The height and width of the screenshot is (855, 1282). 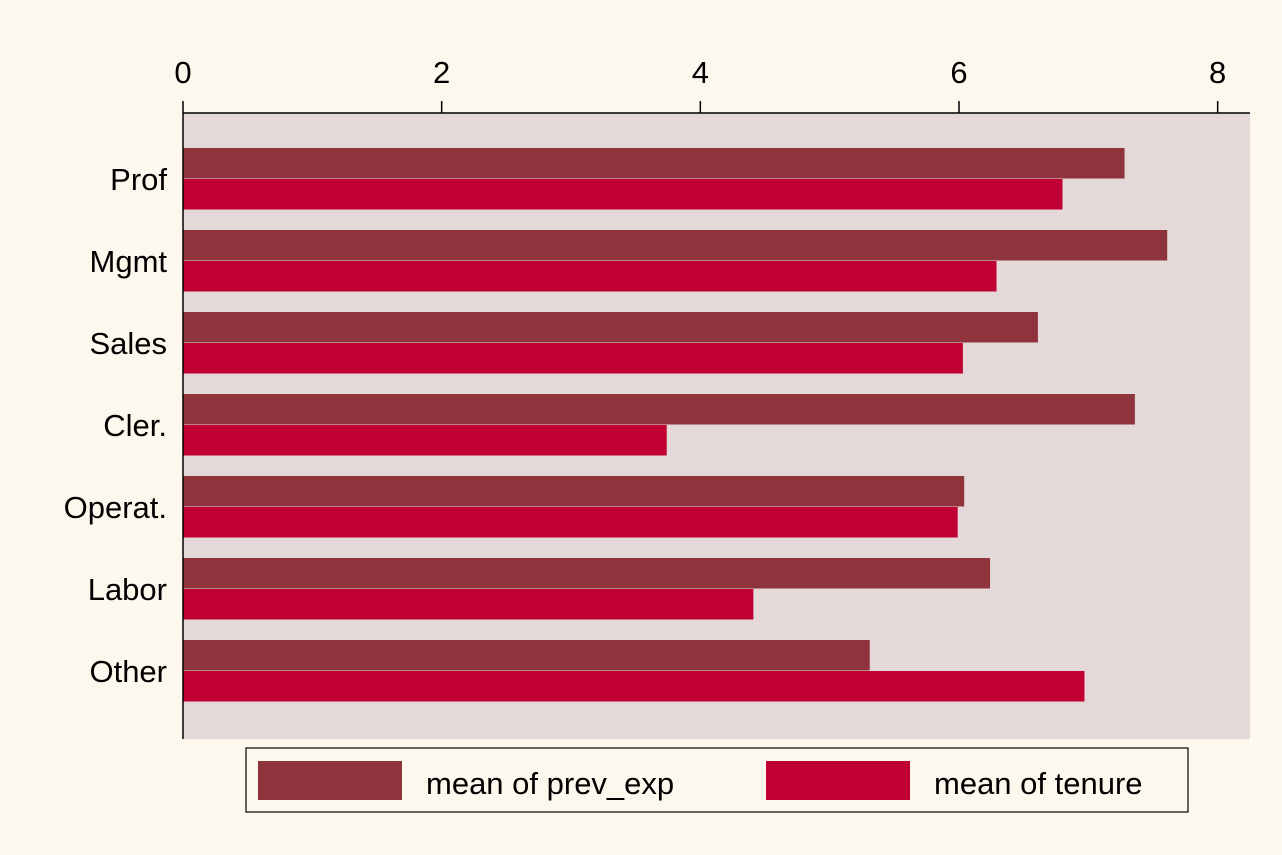 I want to click on x-tick-label: 2, so click(x=441, y=72).